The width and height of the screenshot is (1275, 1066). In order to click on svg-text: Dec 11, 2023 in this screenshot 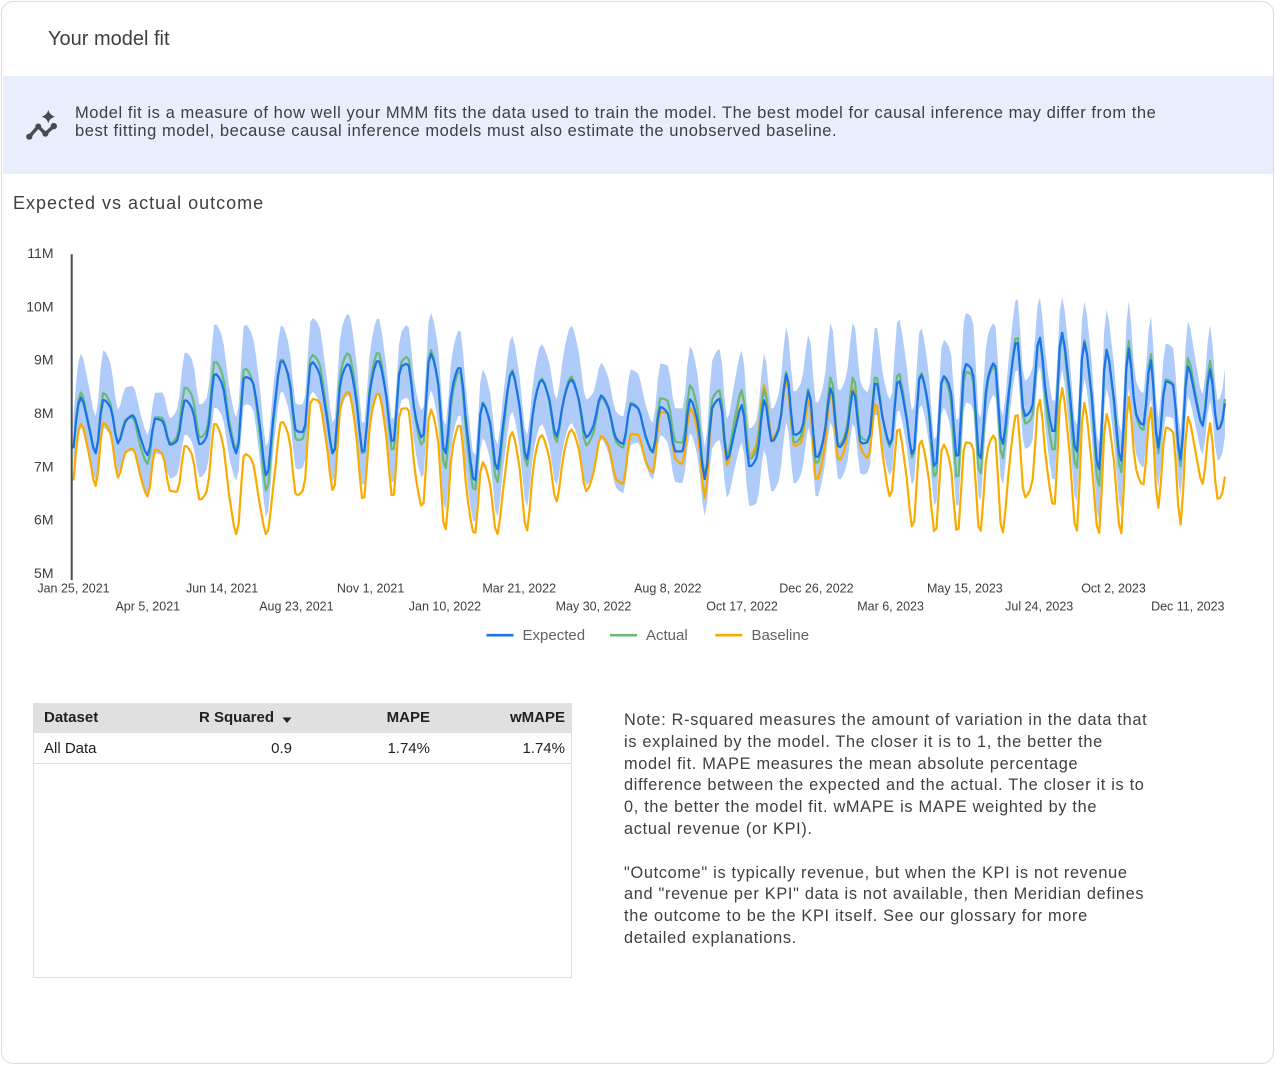, I will do `click(1187, 607)`.